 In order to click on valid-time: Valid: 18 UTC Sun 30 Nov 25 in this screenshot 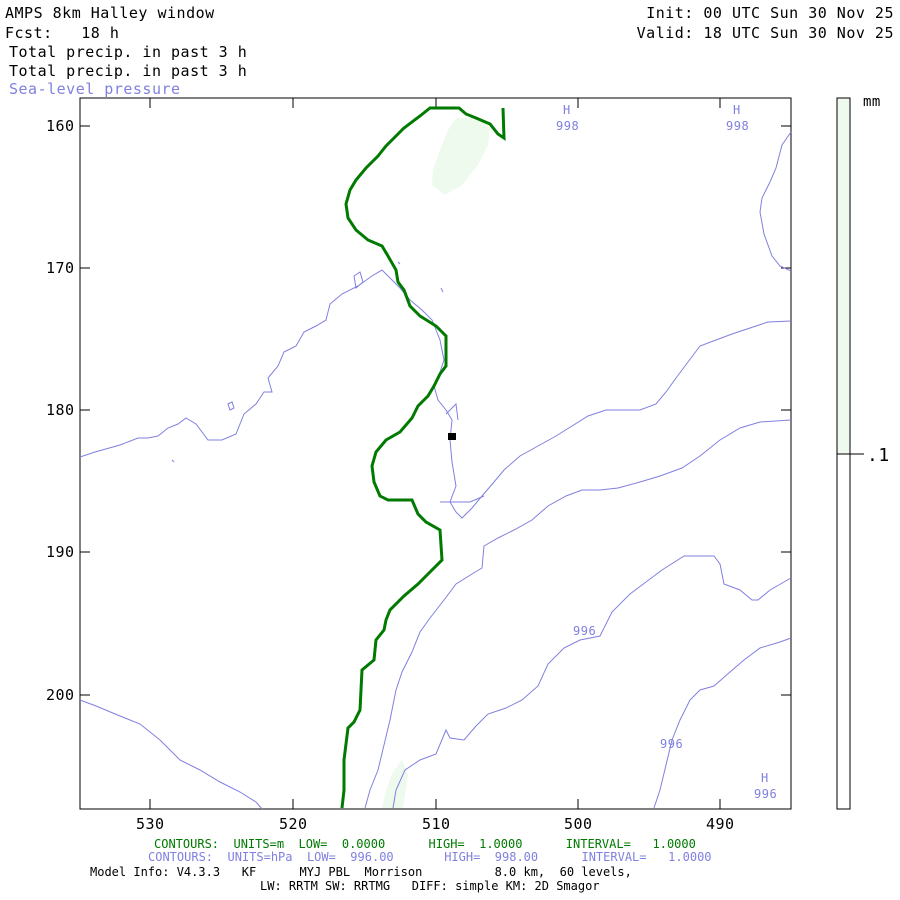, I will do `click(765, 33)`.